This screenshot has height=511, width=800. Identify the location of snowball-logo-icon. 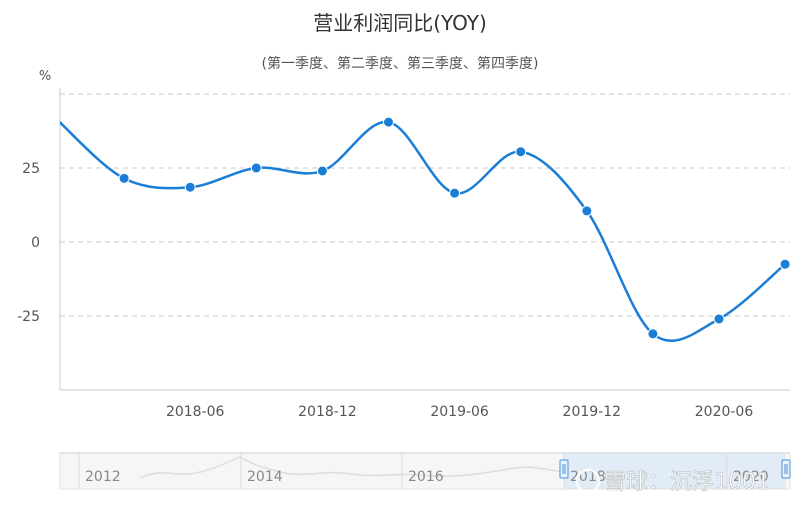
(588, 481).